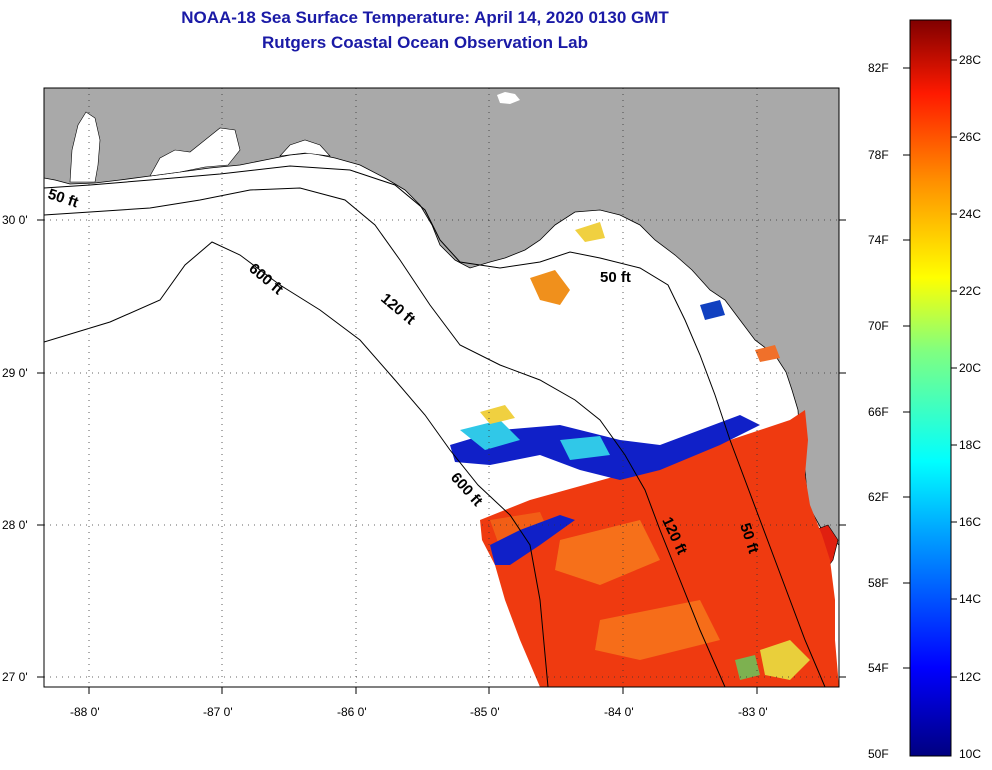  Describe the element at coordinates (970, 60) in the screenshot. I see `colorbar-c-label: 28C` at that location.